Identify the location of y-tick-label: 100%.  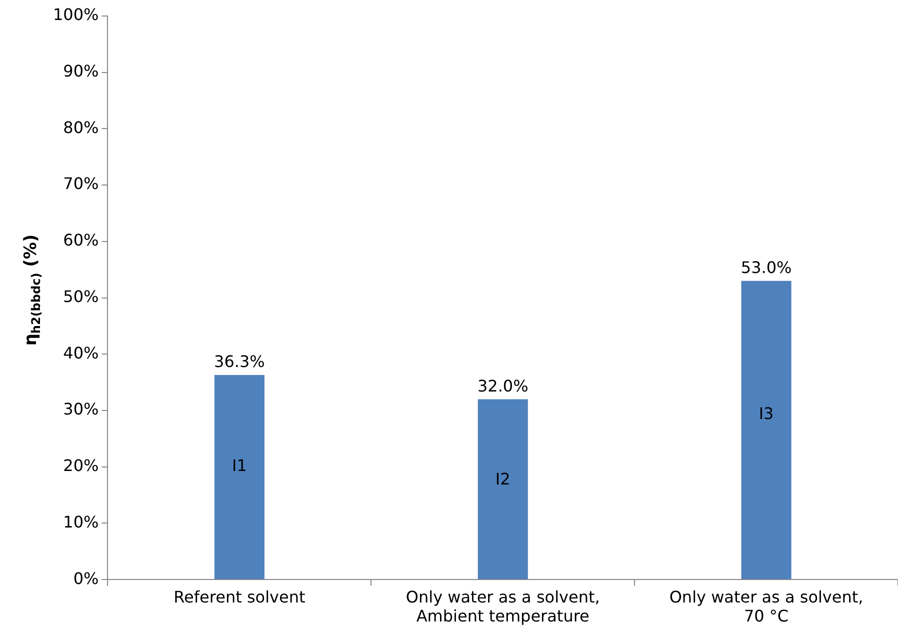
(75, 14).